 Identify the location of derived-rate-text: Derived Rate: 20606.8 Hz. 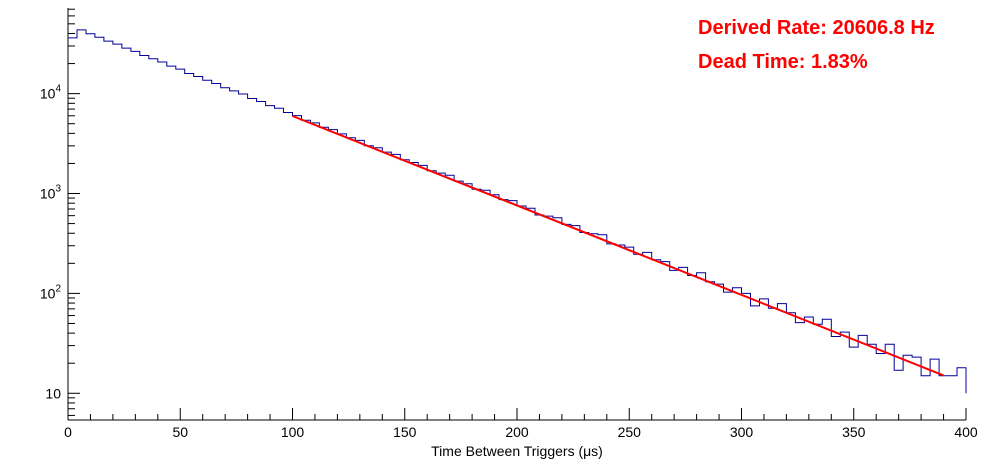
(816, 28).